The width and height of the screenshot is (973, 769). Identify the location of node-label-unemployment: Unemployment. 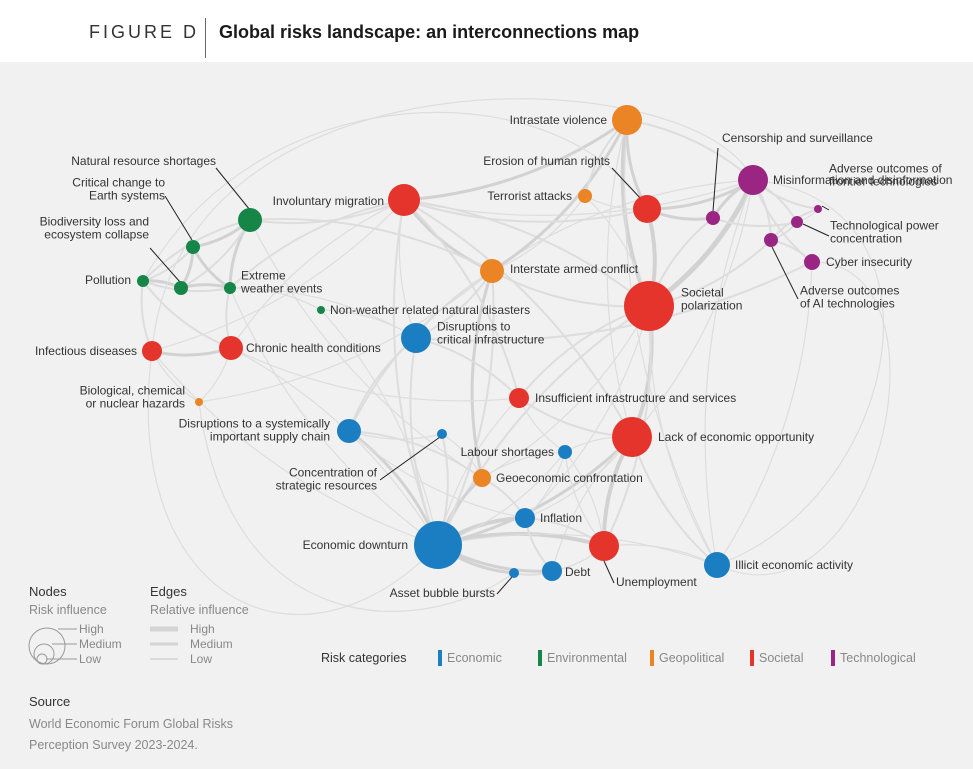
(656, 582).